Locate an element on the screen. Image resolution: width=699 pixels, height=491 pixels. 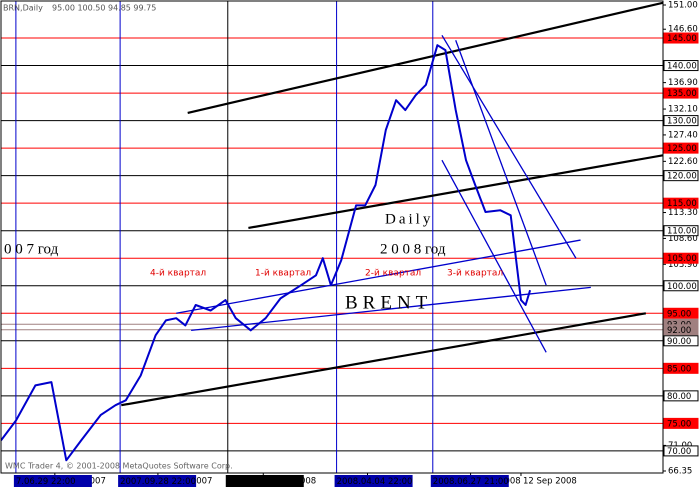
level-label: 145.00 is located at coordinates (682, 39).